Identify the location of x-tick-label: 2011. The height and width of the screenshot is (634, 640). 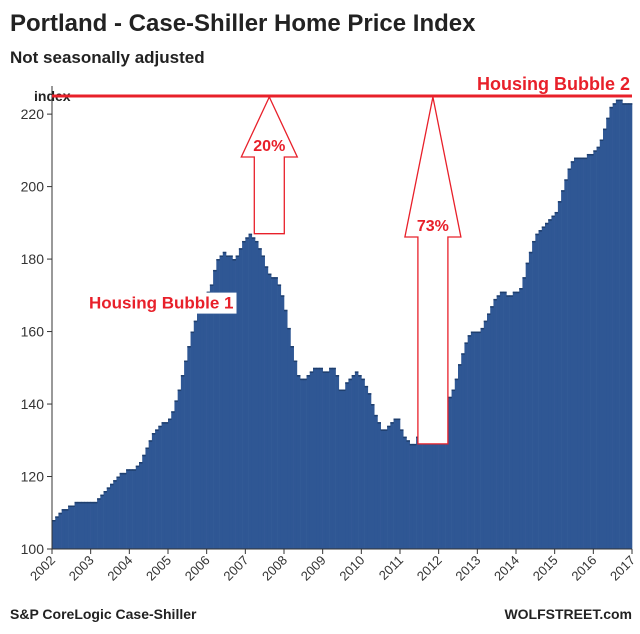
(391, 568).